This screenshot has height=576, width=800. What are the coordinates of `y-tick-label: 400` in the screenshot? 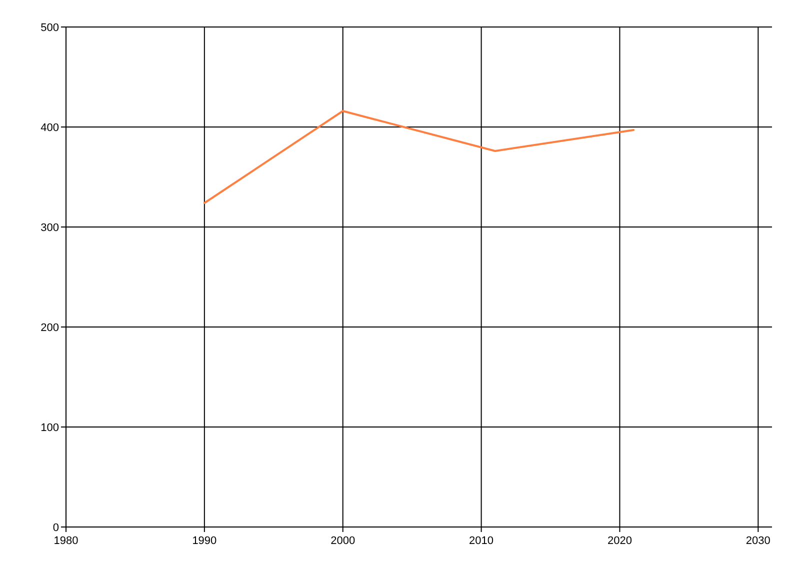 It's located at (49, 128).